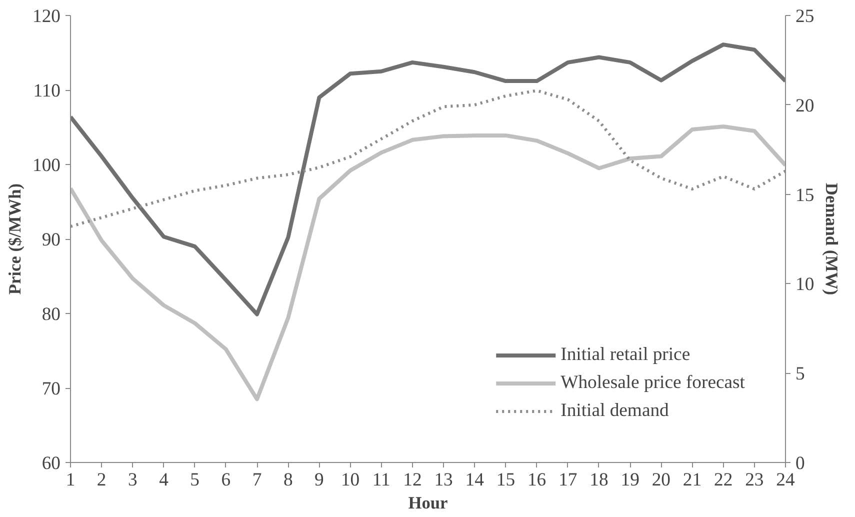  What do you see at coordinates (832, 239) in the screenshot?
I see `y2-axis-title: Demand (MW)` at bounding box center [832, 239].